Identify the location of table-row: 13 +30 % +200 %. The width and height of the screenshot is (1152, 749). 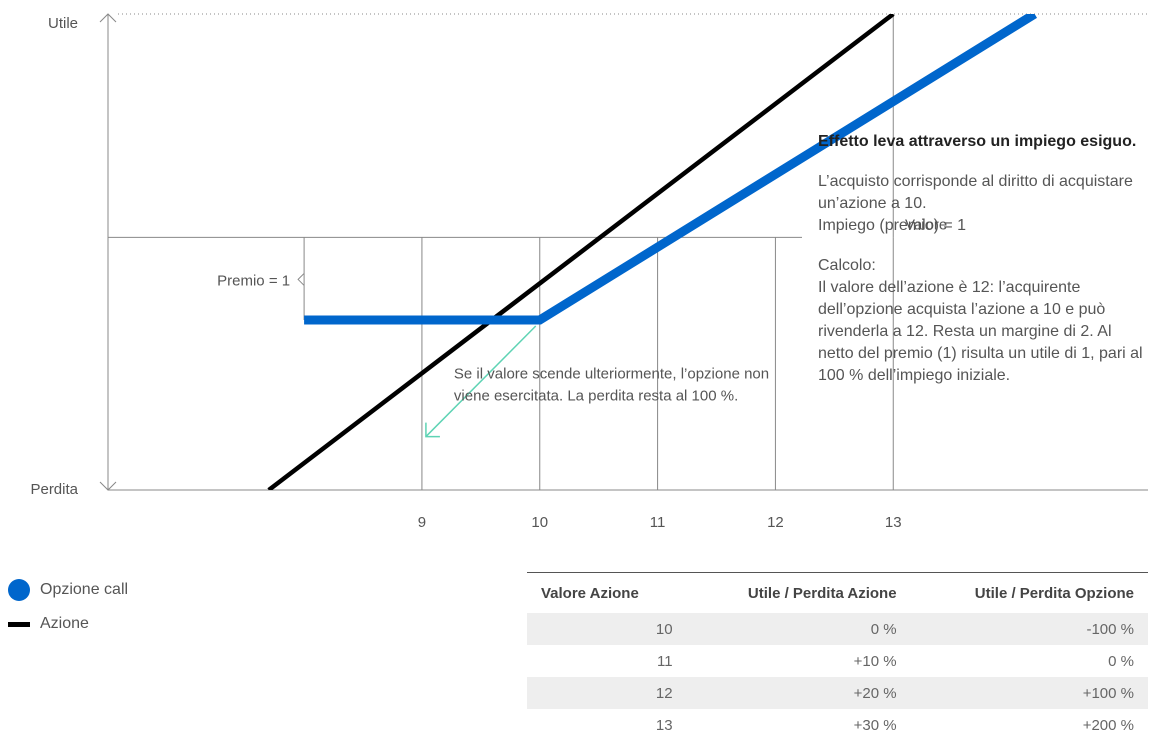
(837, 725).